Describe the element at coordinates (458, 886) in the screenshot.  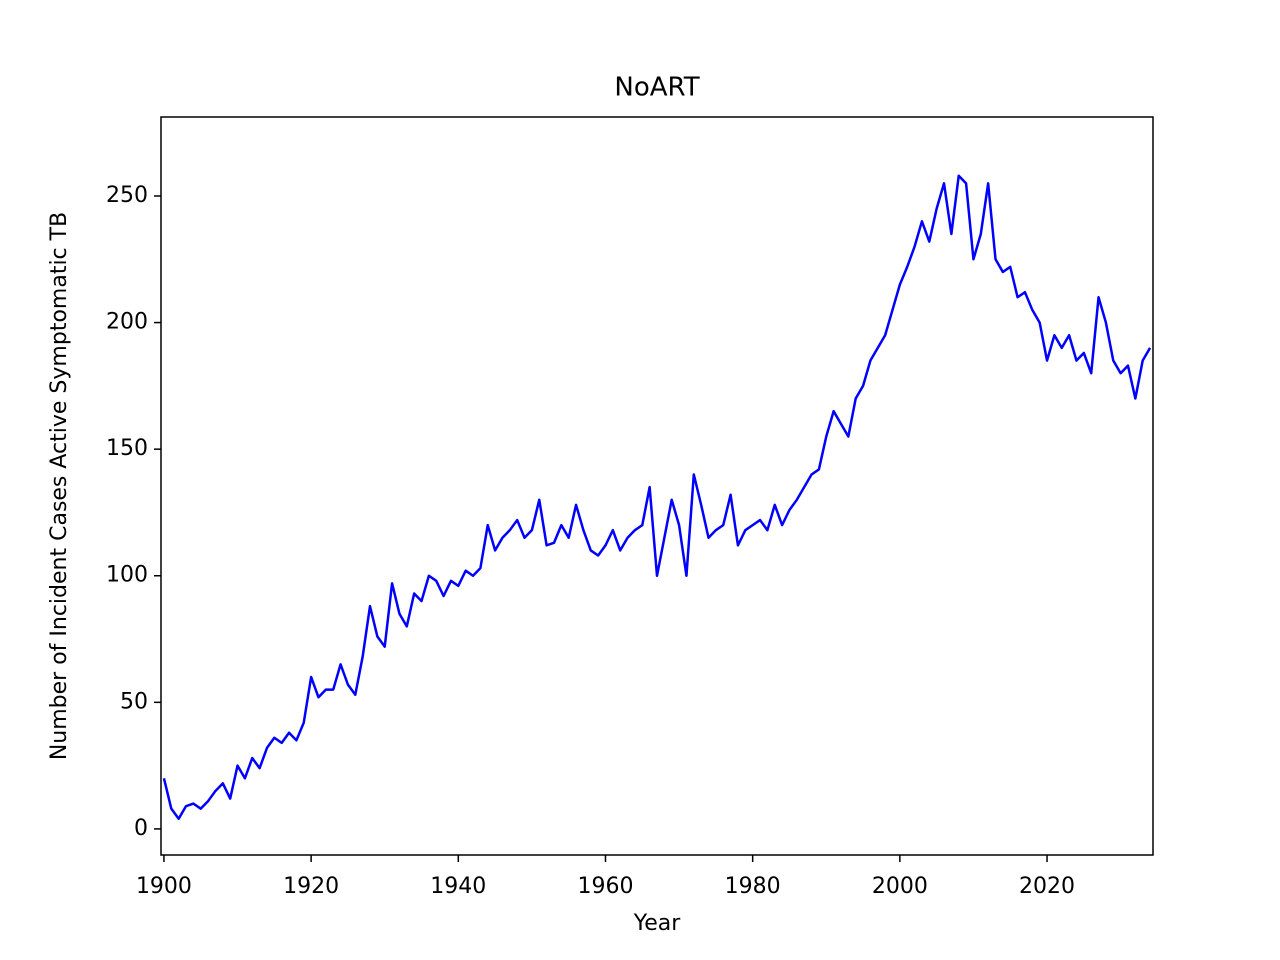
I see `x-tick-label: 1940` at that location.